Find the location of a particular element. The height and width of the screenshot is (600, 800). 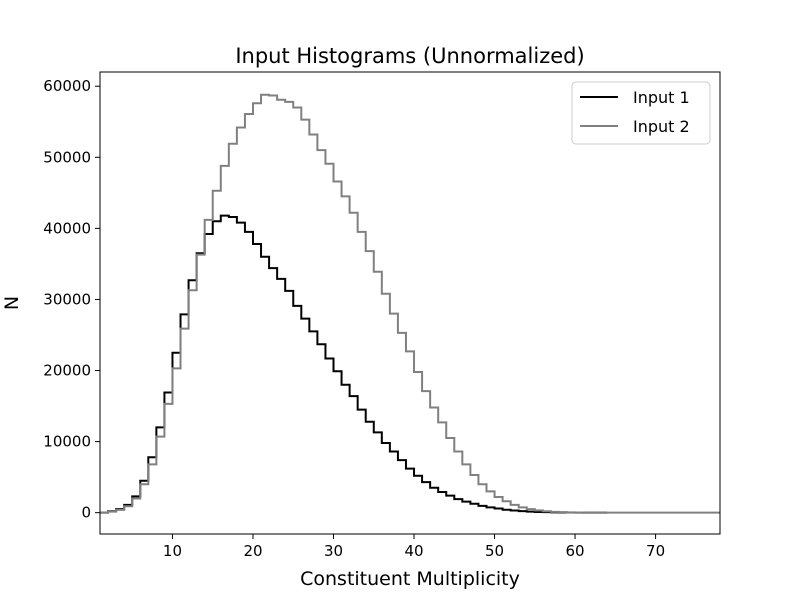

y-tick-label: 20000 is located at coordinates (67, 371).